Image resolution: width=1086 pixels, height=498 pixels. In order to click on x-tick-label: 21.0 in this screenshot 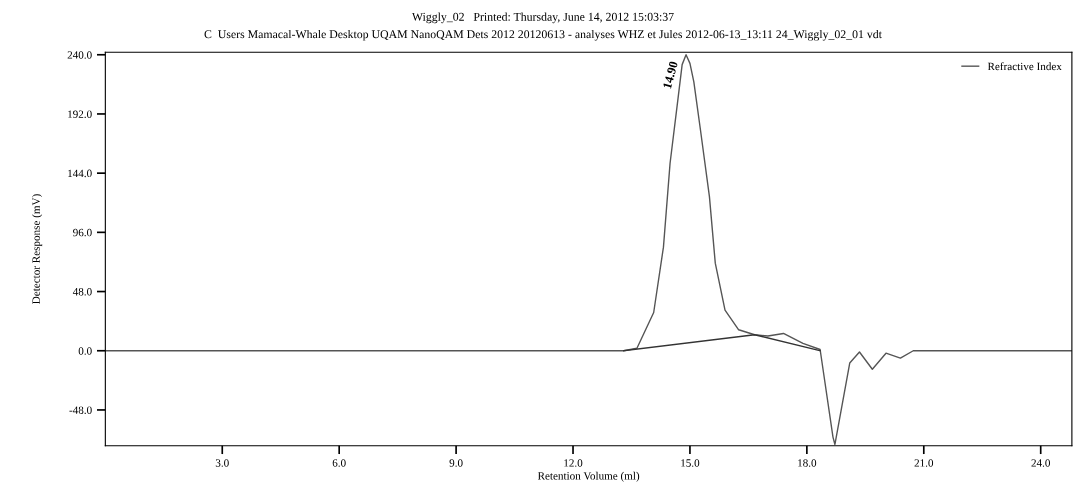, I will do `click(924, 463)`.